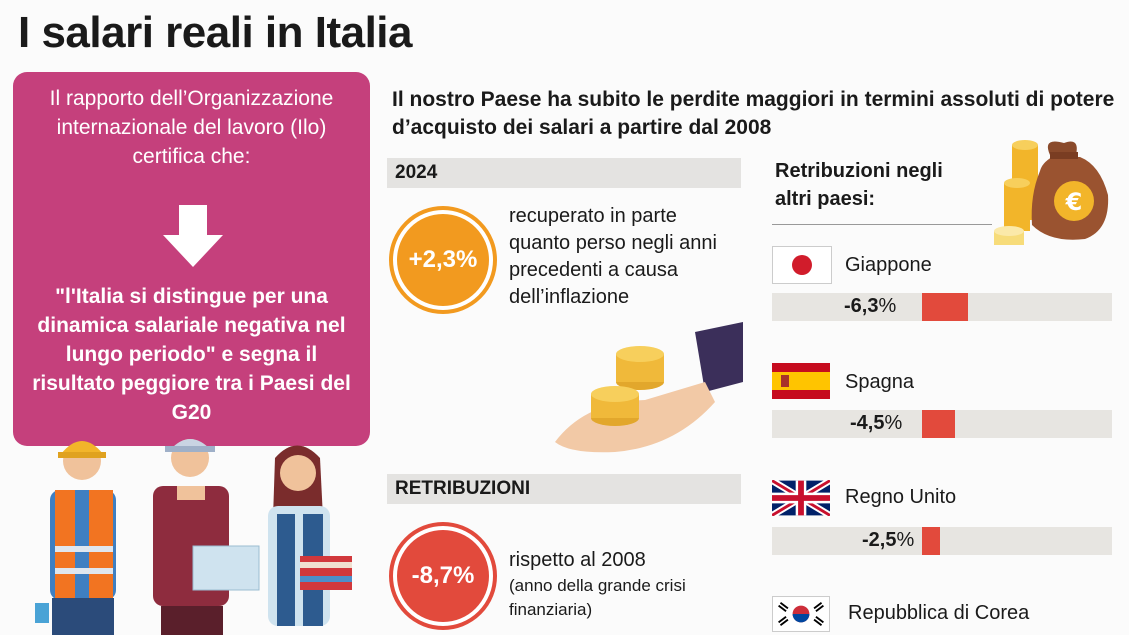 The image size is (1129, 635). I want to click on description-retribuzioni-note: (anno della grande crisi finanziaria), so click(597, 597).